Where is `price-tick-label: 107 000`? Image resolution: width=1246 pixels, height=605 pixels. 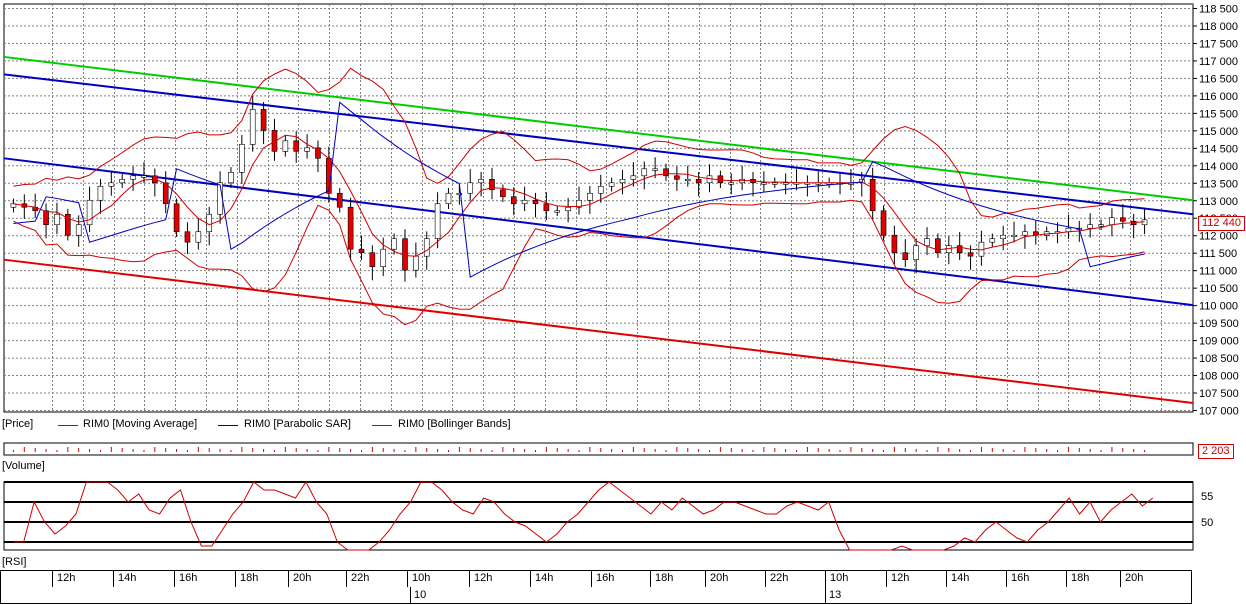 price-tick-label: 107 000 is located at coordinates (1219, 412).